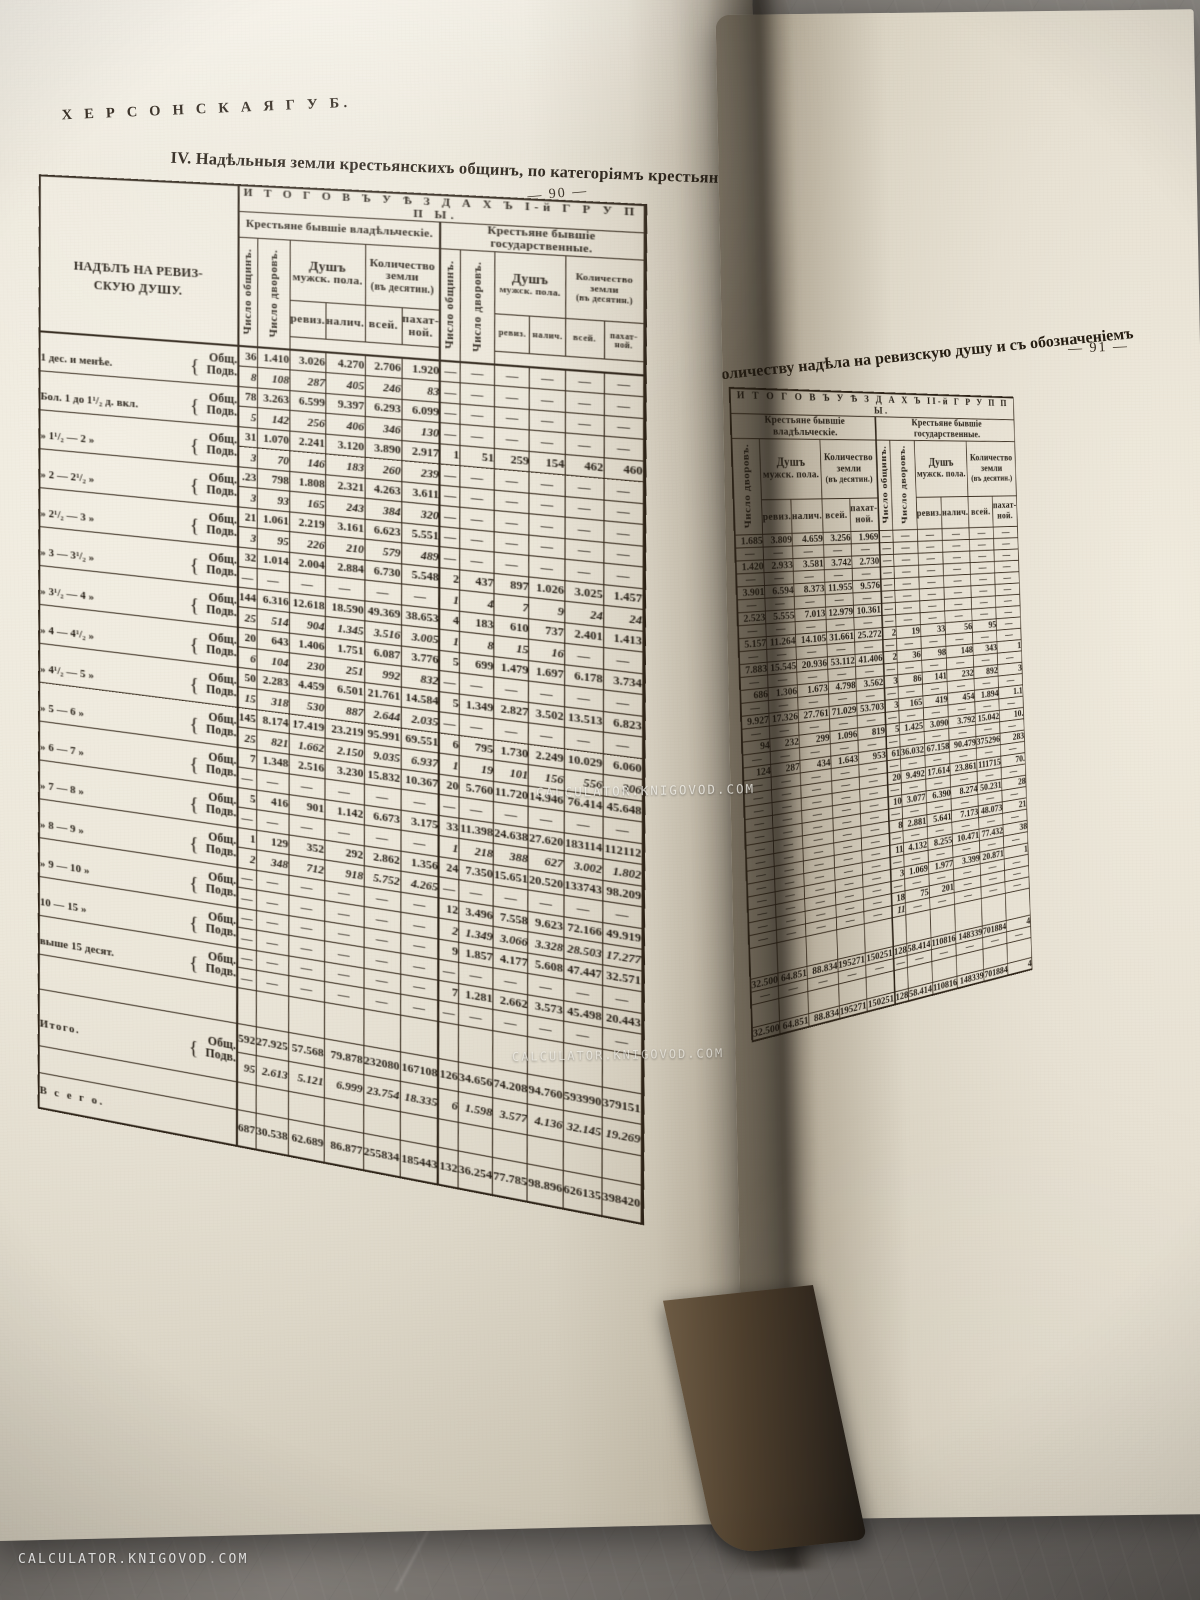  I want to click on cell-value: 4.270, so click(345, 363).